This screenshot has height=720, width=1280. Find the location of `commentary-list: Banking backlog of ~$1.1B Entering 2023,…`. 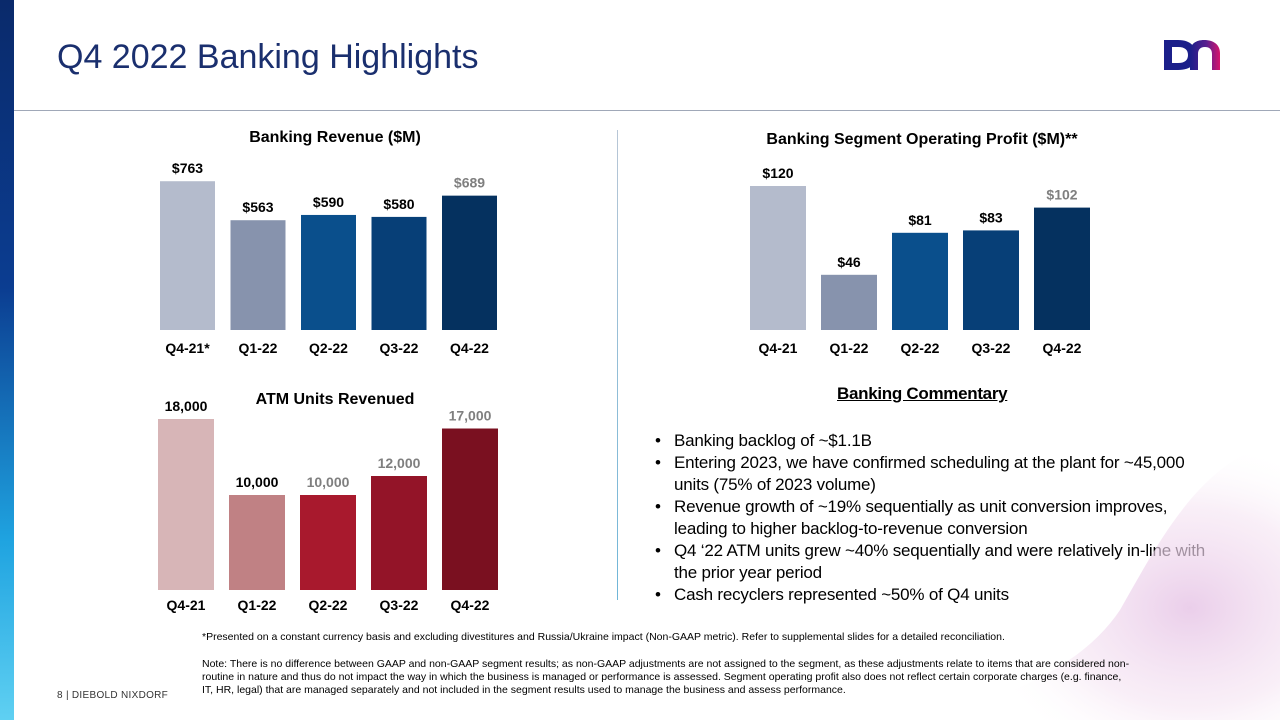

commentary-list: Banking backlog of ~$1.1B Entering 2023,… is located at coordinates (935, 518).